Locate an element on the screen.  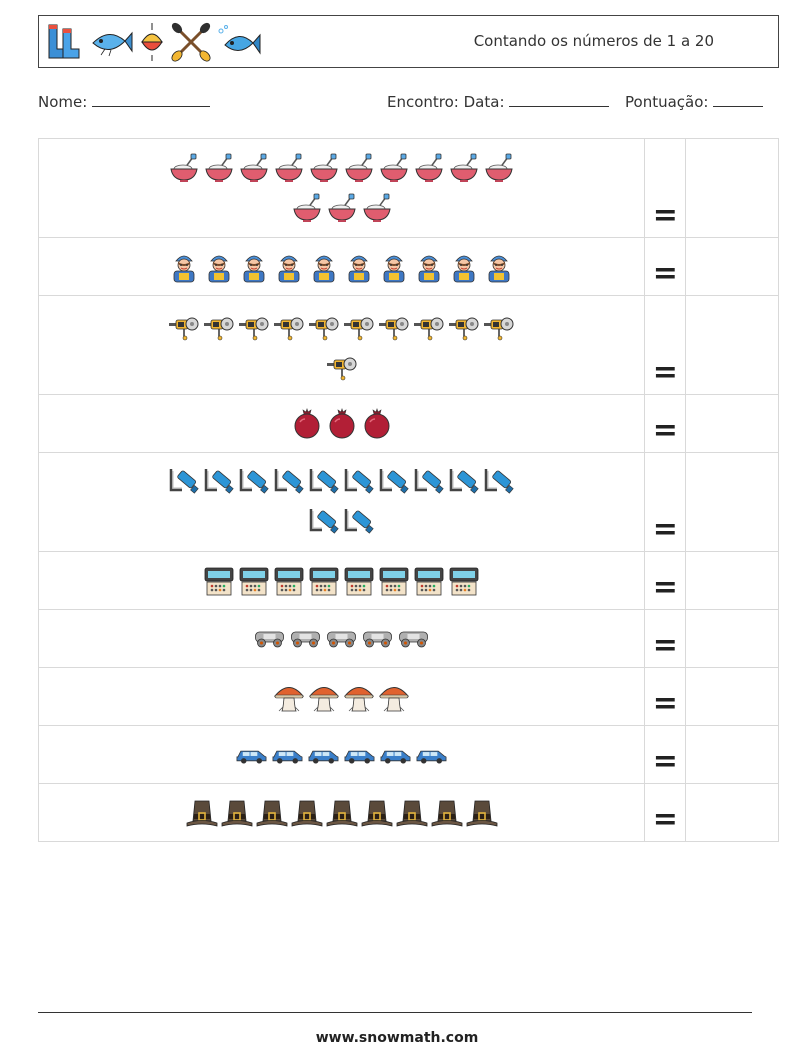
worksheet-title: Contando os números de 1 a 20 is located at coordinates (593, 41).